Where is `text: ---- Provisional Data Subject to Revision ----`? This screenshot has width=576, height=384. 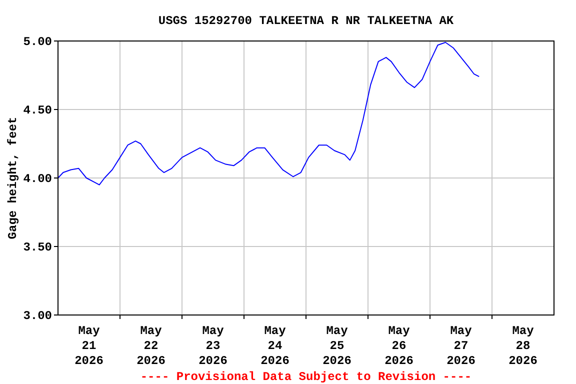 text: ---- Provisional Data Subject to Revision ---- is located at coordinates (306, 377).